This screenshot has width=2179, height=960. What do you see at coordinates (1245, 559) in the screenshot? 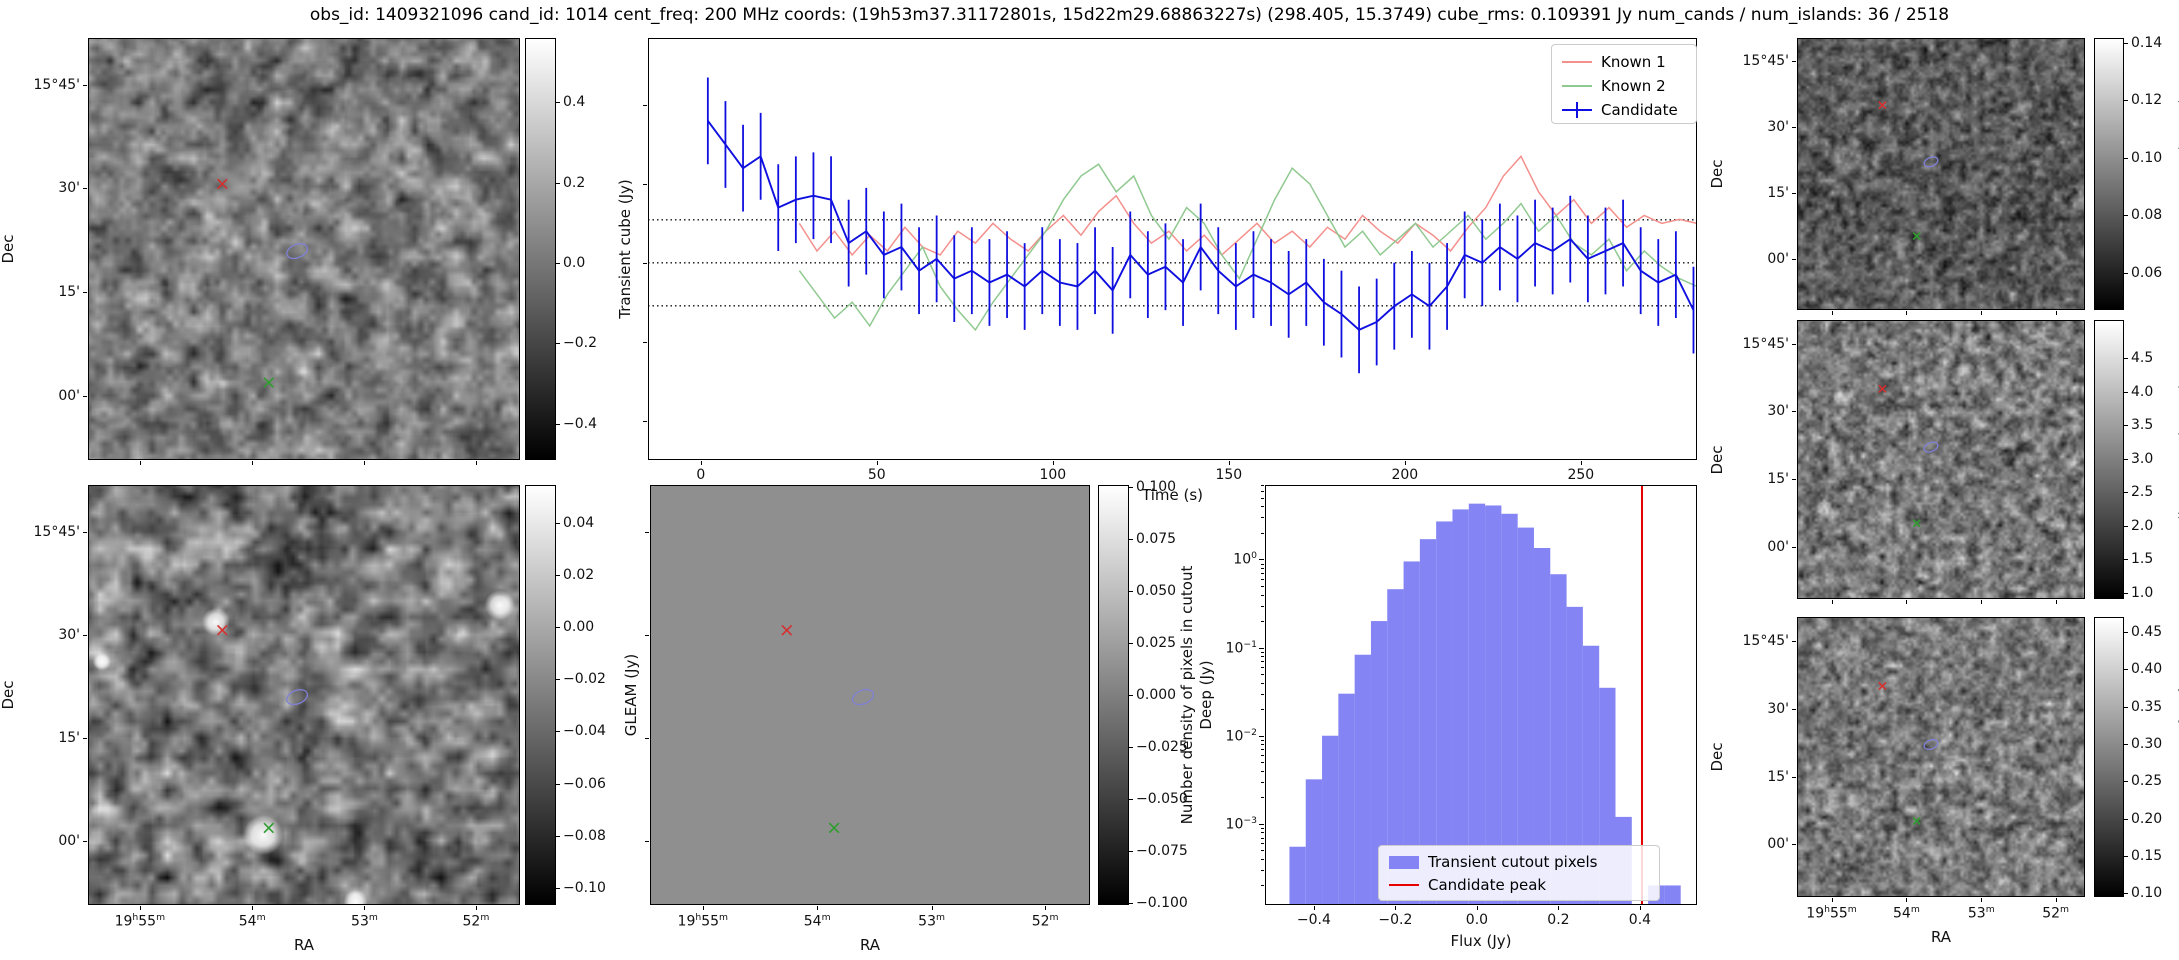
I see `hist-y-tick-label: 10⁰` at bounding box center [1245, 559].